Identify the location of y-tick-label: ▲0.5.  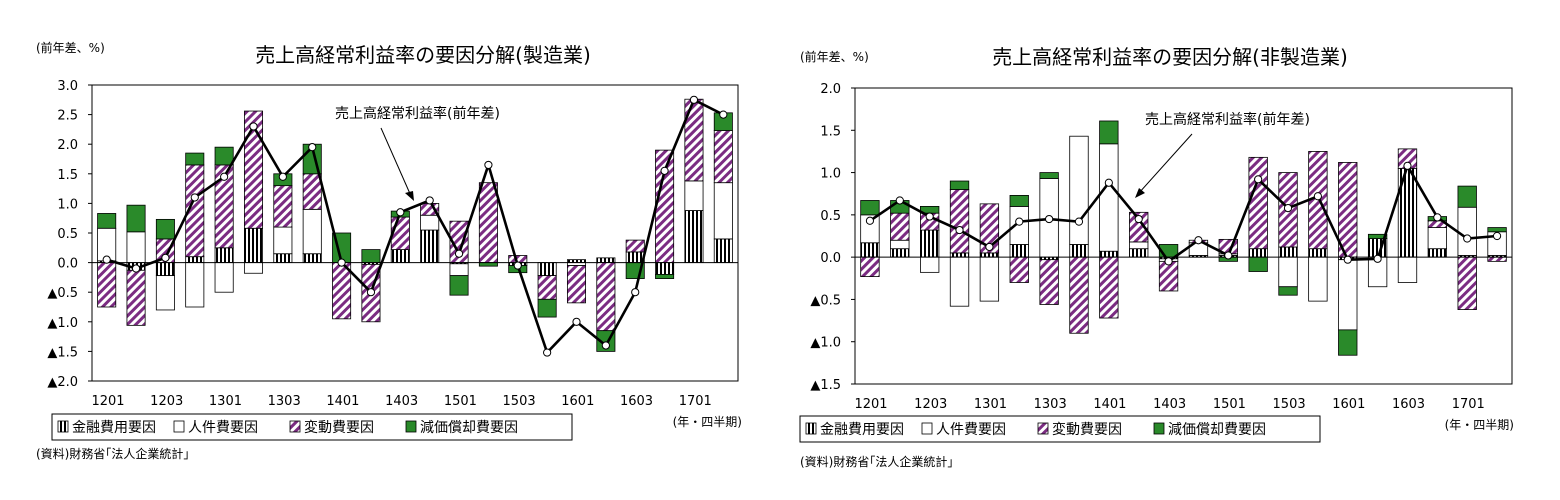
(825, 300).